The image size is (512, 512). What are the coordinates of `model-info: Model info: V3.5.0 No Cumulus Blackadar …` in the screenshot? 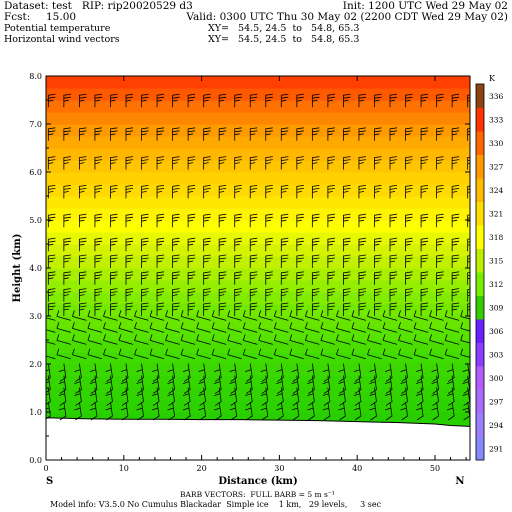 It's located at (216, 504).